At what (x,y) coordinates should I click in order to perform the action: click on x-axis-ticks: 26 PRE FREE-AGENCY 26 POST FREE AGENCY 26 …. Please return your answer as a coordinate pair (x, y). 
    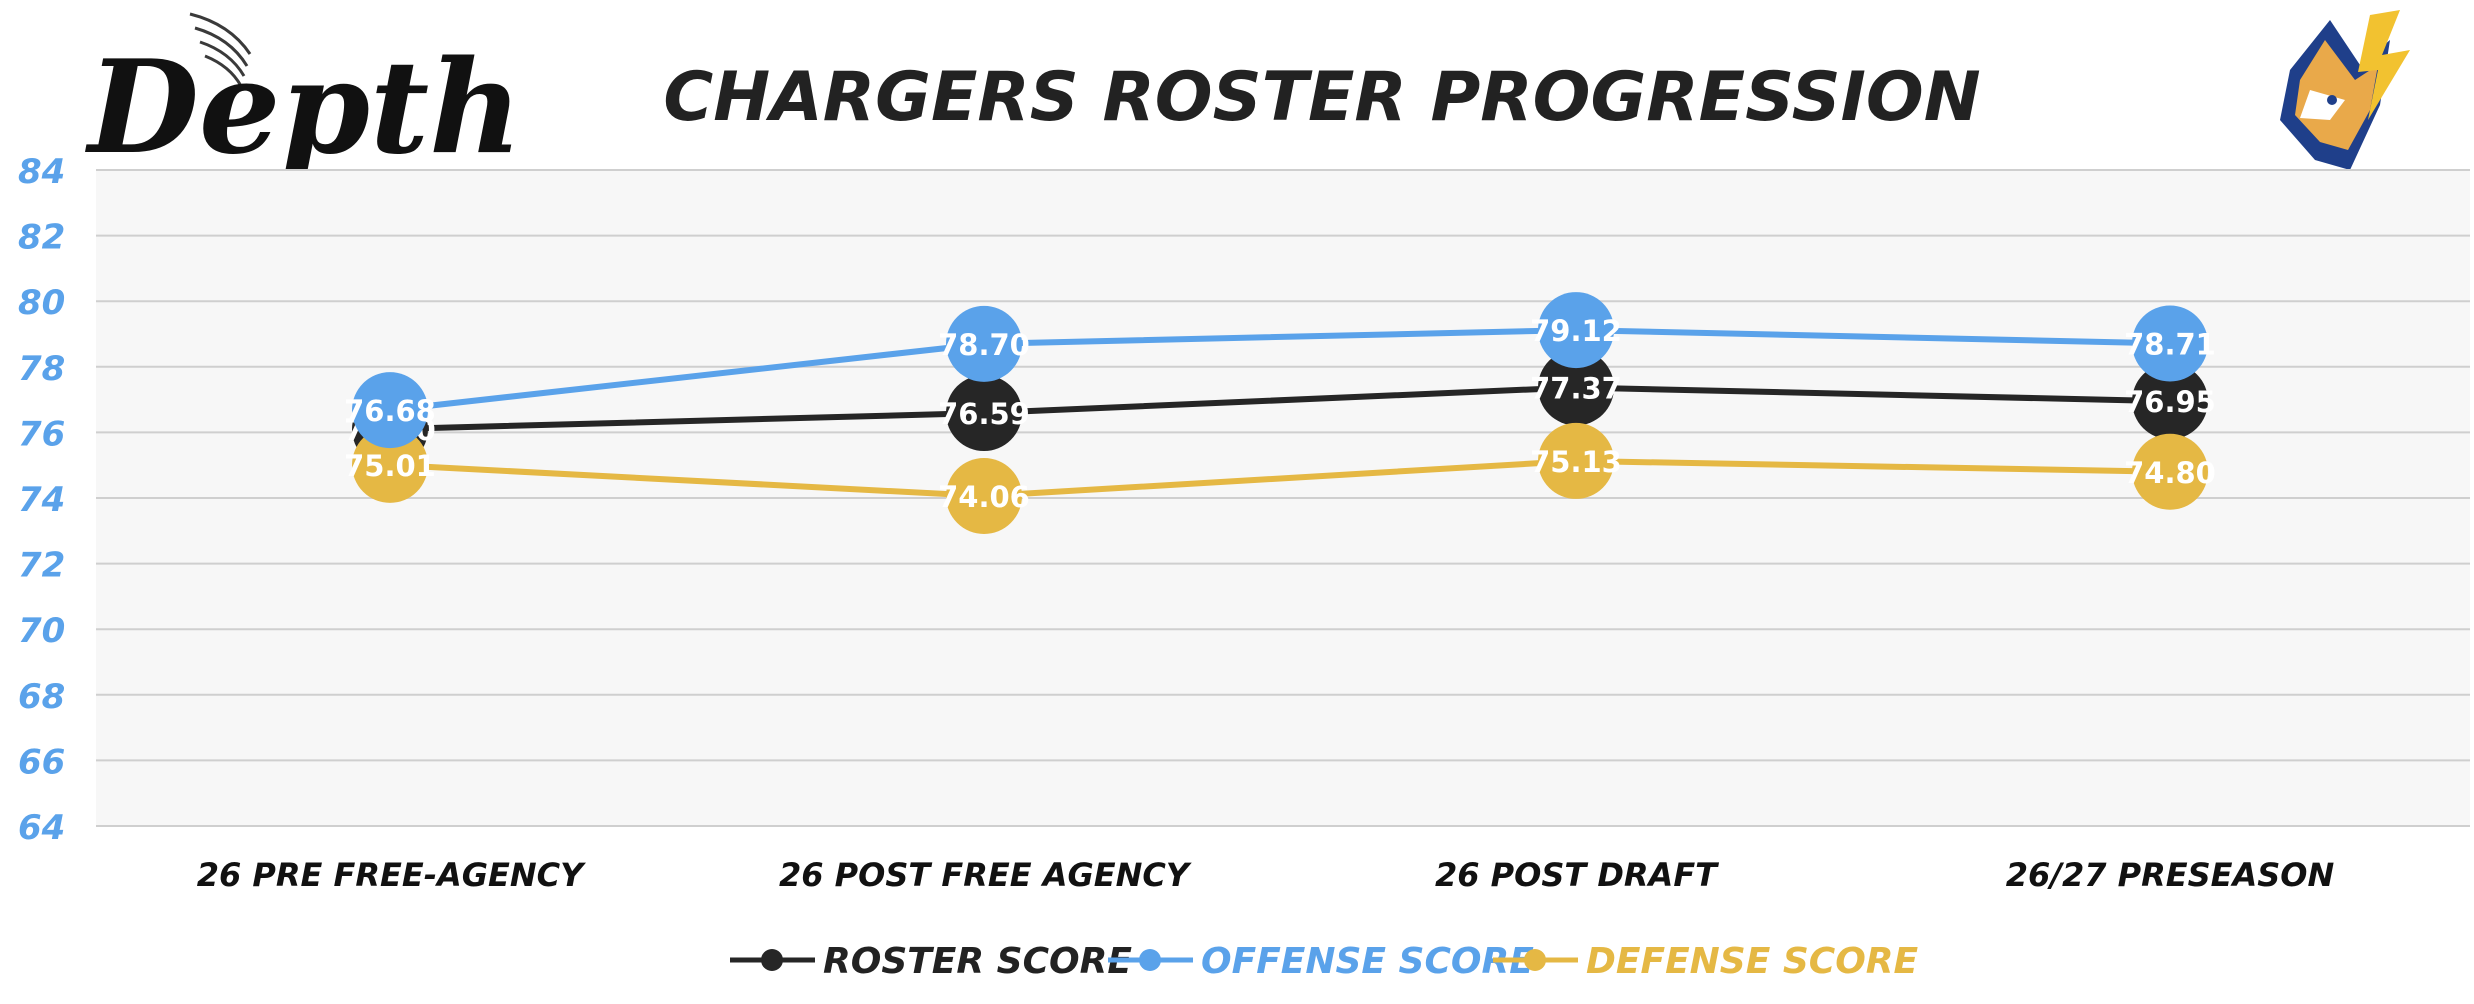
    Looking at the image, I should click on (1266, 875).